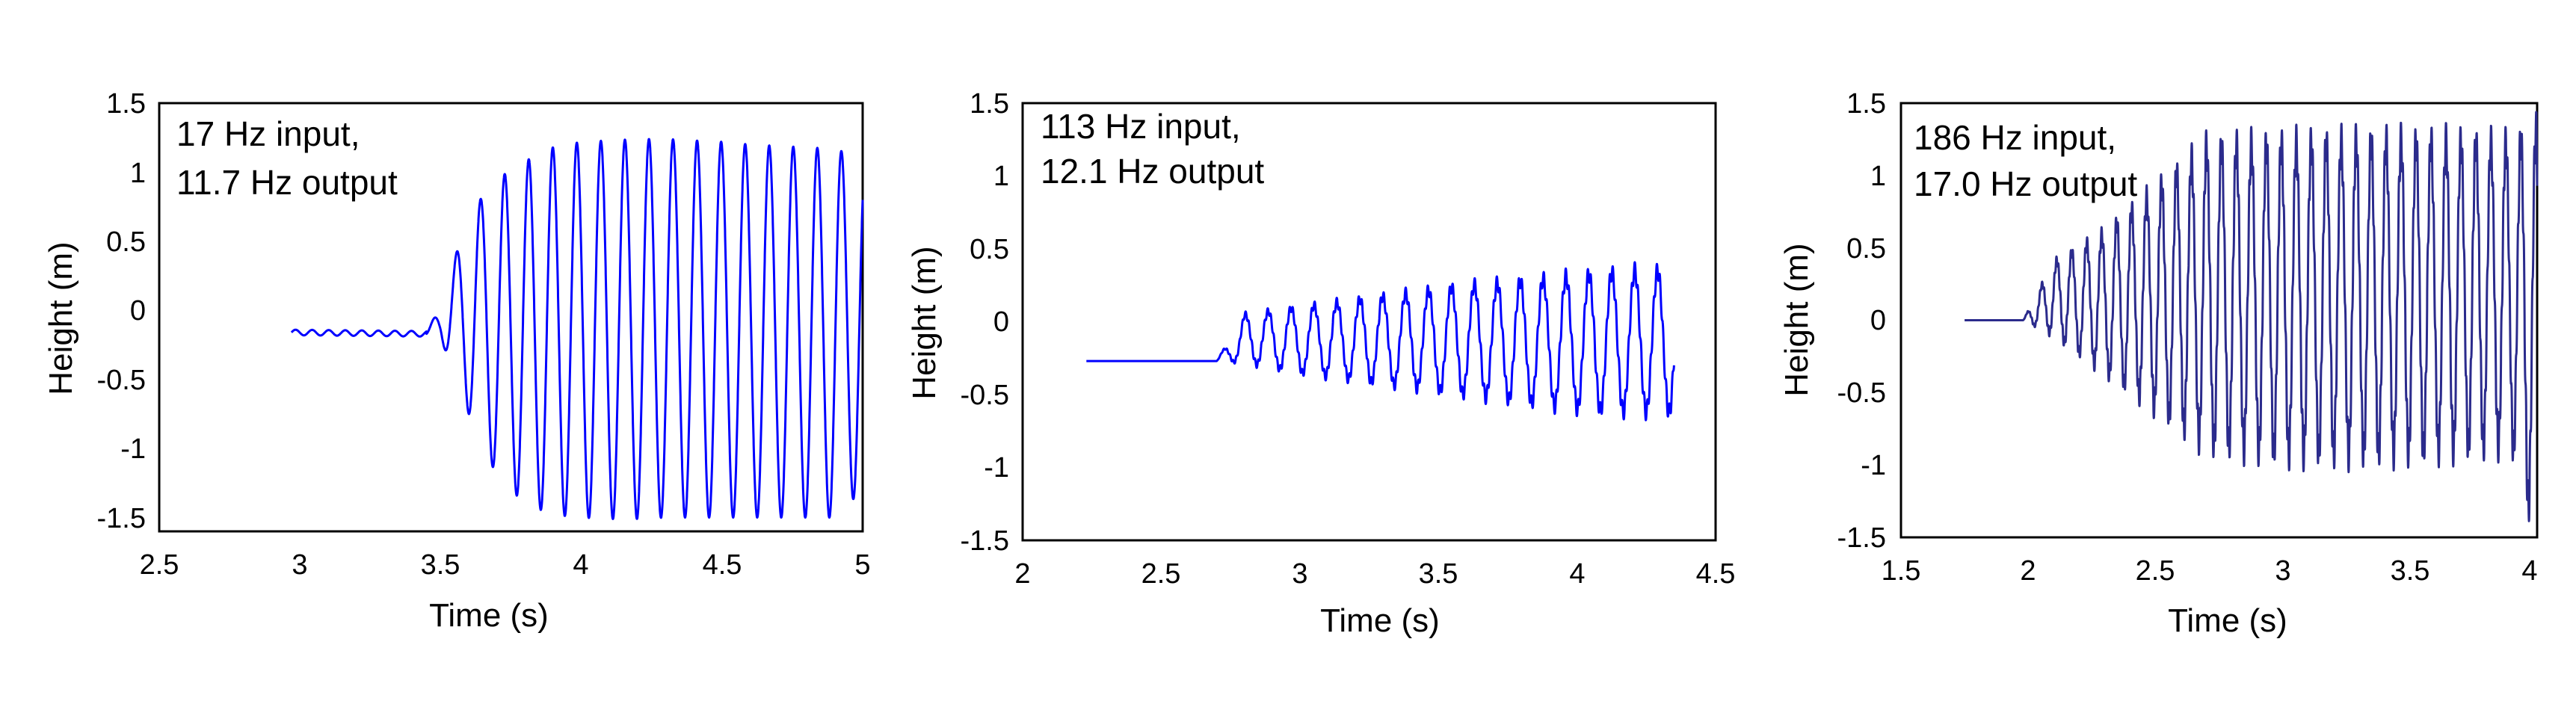 The height and width of the screenshot is (701, 2576). Describe the element at coordinates (1152, 171) in the screenshot. I see `annotation-line-2: 12.1 Hz output` at that location.